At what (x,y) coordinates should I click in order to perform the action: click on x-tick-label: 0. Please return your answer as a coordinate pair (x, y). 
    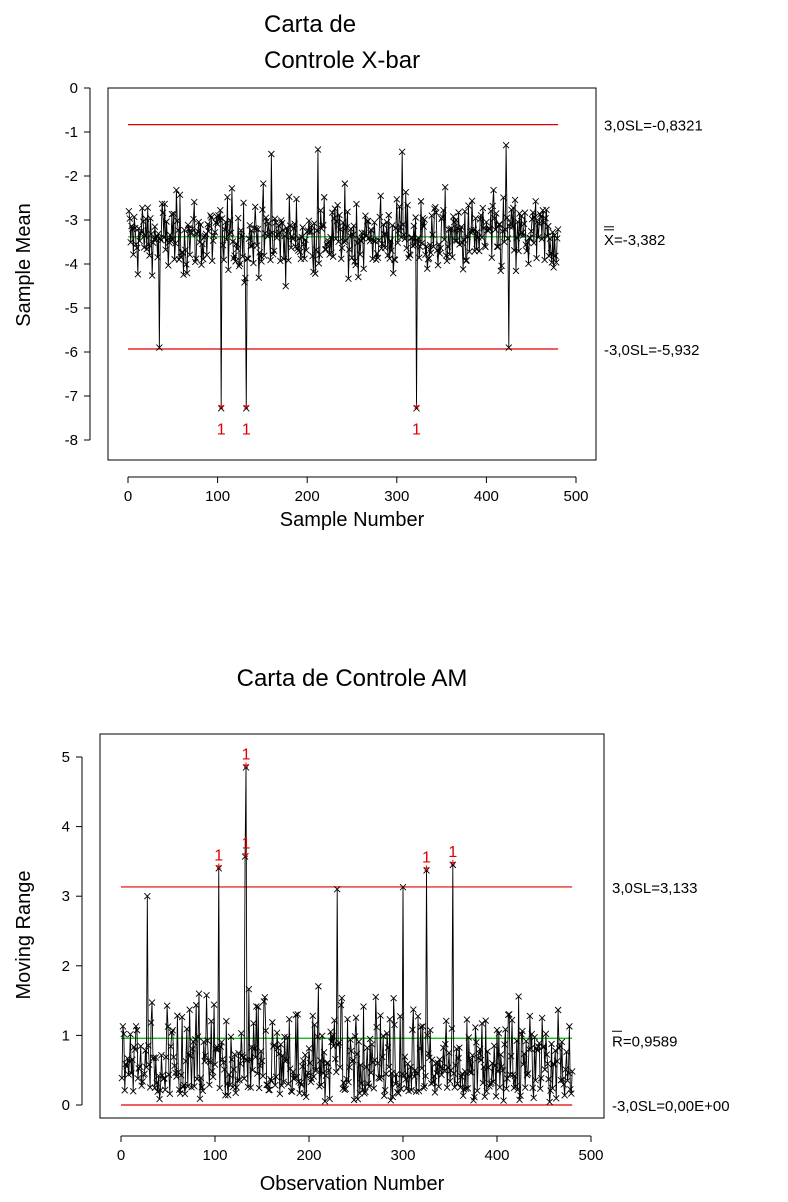
    Looking at the image, I should click on (128, 496).